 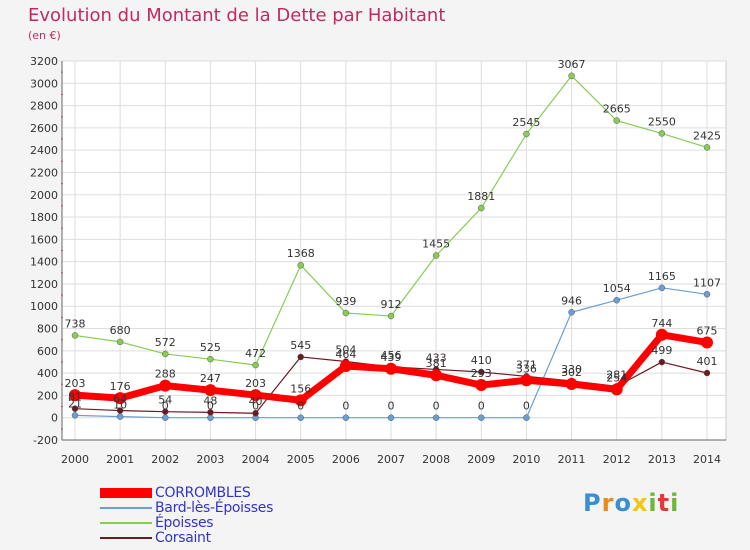 I want to click on x-tick-label: 2006, so click(x=346, y=459).